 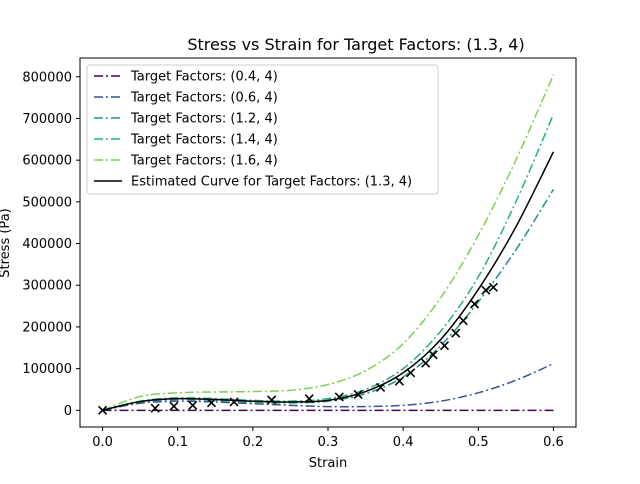 I want to click on x-tick-label: 0.4, so click(x=403, y=442).